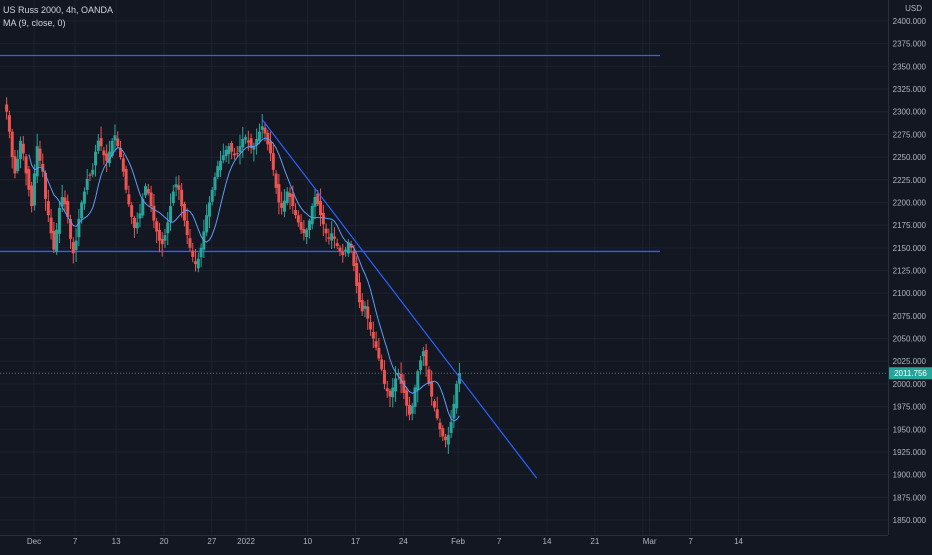  I want to click on symbol-title: US Russ 2000, 4h, OANDA, so click(58, 10).